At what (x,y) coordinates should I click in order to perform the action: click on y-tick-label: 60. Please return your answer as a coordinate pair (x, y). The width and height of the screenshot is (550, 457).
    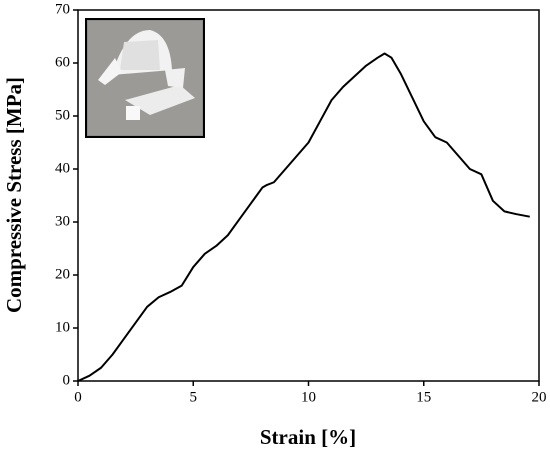
    Looking at the image, I should click on (62, 62).